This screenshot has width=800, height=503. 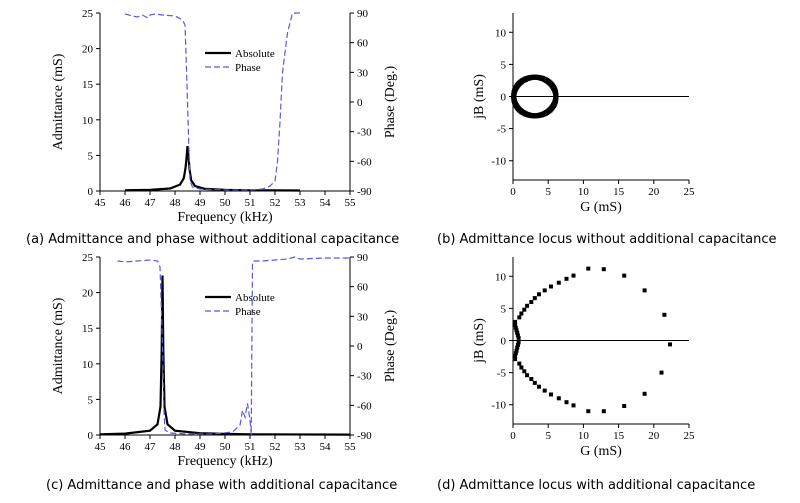 What do you see at coordinates (363, 288) in the screenshot?
I see `y2-tick-label: 60` at bounding box center [363, 288].